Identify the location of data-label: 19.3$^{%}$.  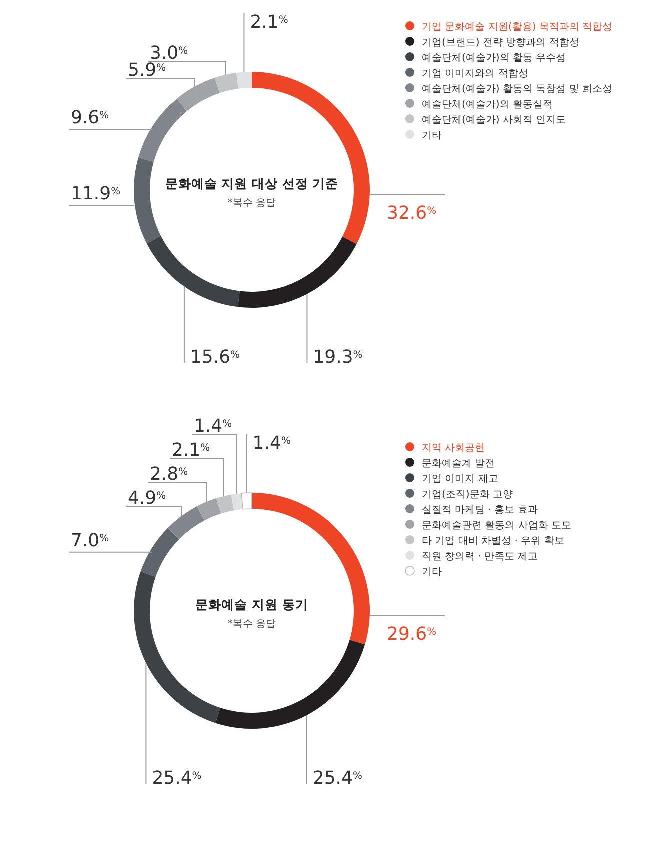
(338, 357).